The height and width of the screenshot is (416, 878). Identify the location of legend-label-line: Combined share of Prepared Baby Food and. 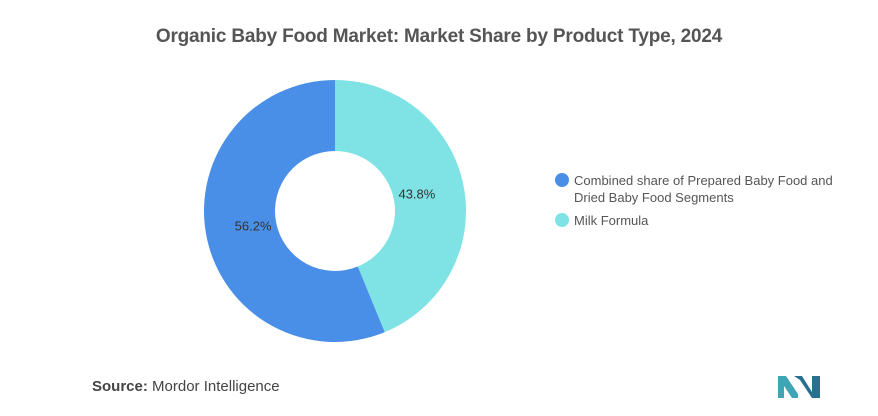
(703, 180).